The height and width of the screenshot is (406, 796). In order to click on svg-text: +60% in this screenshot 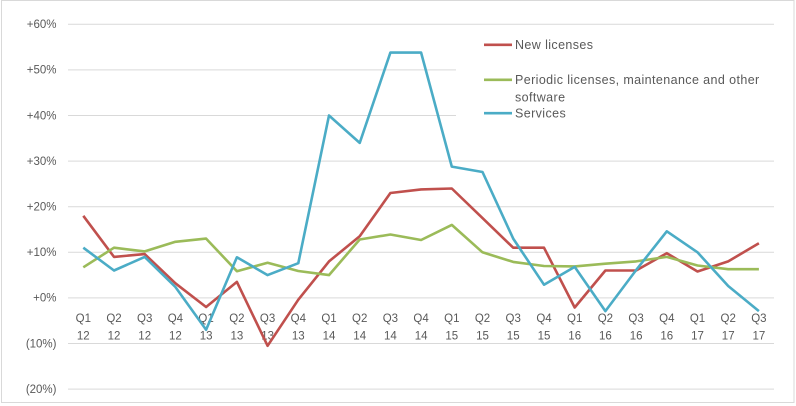, I will do `click(42, 25)`.